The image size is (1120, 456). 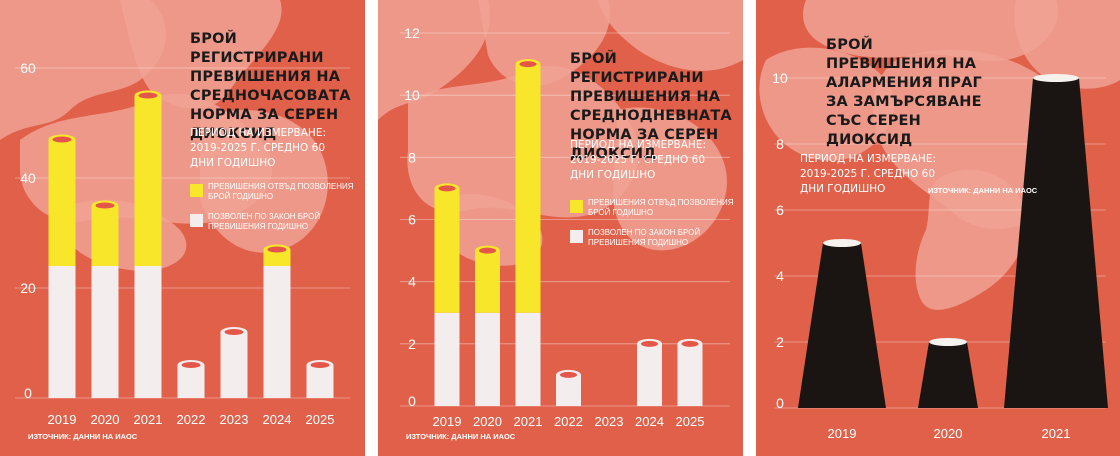 I want to click on y-tick-label: 20, so click(x=28, y=288).